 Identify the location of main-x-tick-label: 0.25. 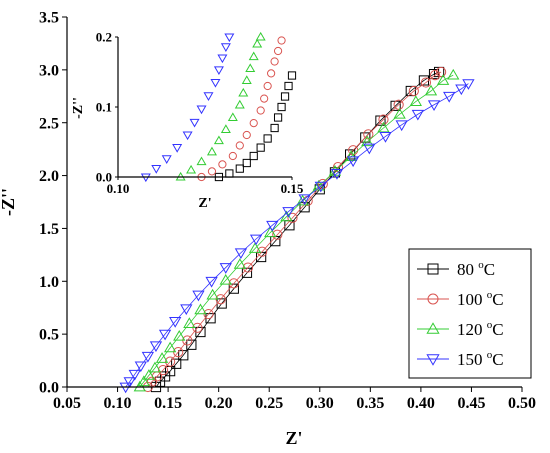
(269, 403).